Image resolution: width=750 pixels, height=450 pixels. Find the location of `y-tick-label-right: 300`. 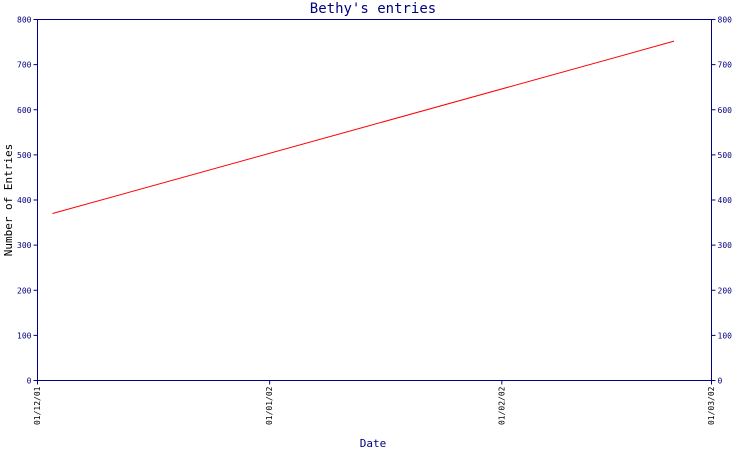

y-tick-label-right: 300 is located at coordinates (725, 245).